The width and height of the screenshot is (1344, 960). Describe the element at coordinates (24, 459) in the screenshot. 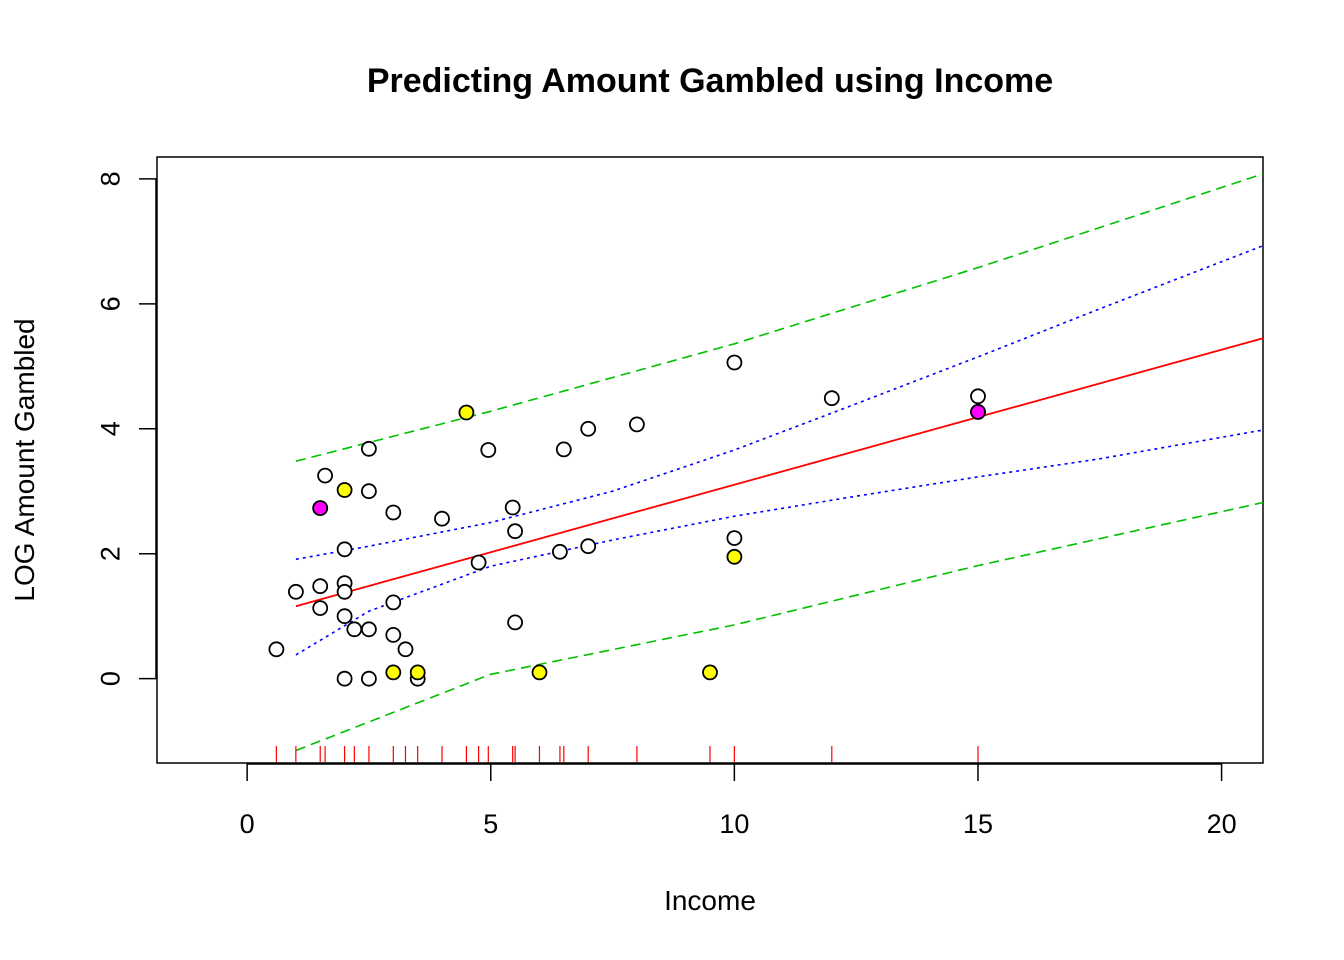

I see `y-axis-label: LOG Amount Gambled` at that location.